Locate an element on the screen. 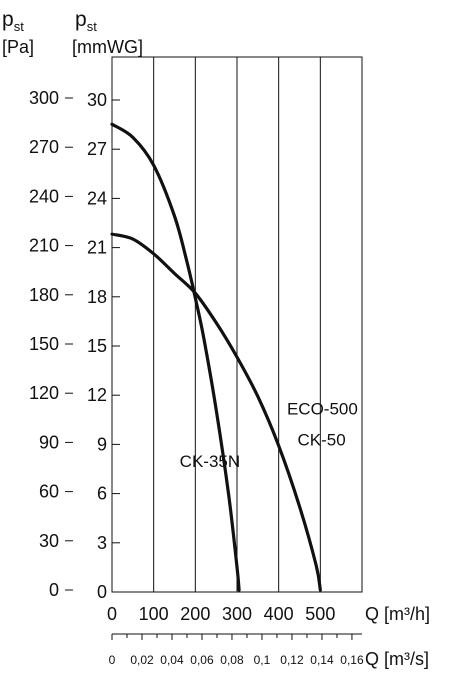  y-axis-pa-tick-label: 210 is located at coordinates (44, 246).